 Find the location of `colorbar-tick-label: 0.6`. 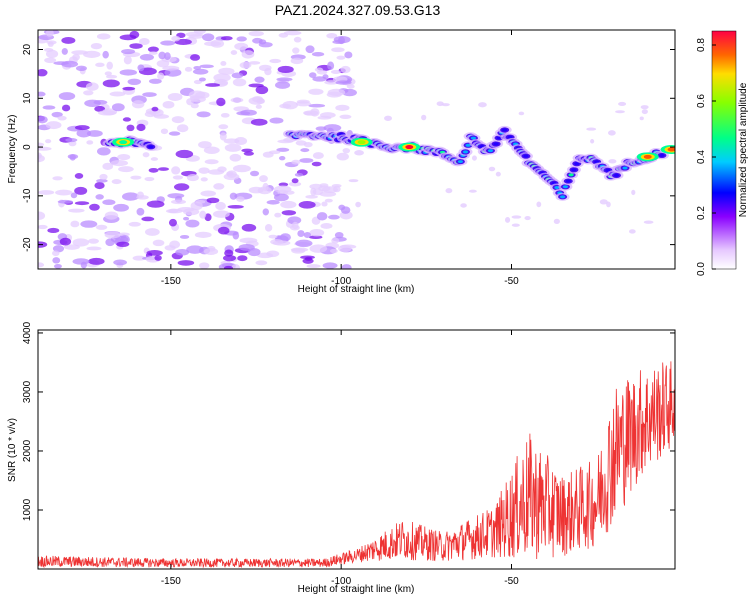

colorbar-tick-label: 0.6 is located at coordinates (701, 101).